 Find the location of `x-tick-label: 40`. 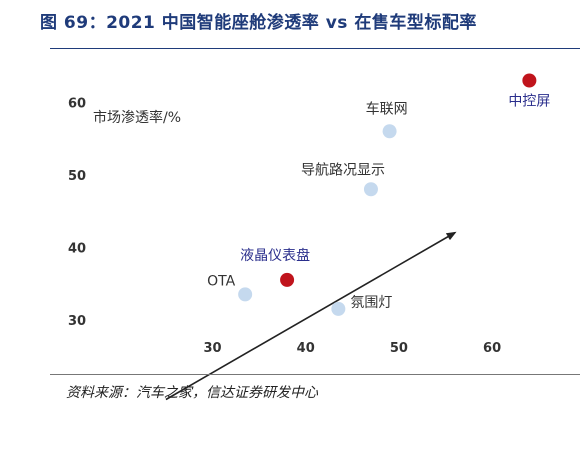

x-tick-label: 40 is located at coordinates (306, 348).